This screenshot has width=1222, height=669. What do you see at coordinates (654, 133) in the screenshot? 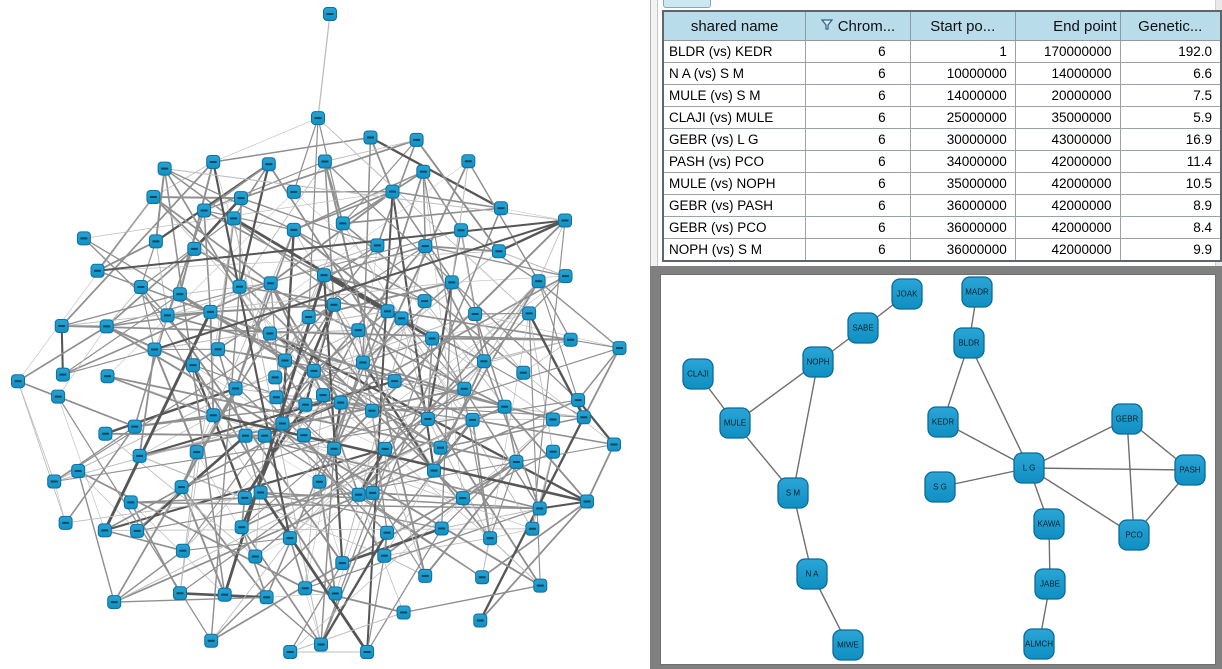
I see `panel-splitter` at bounding box center [654, 133].